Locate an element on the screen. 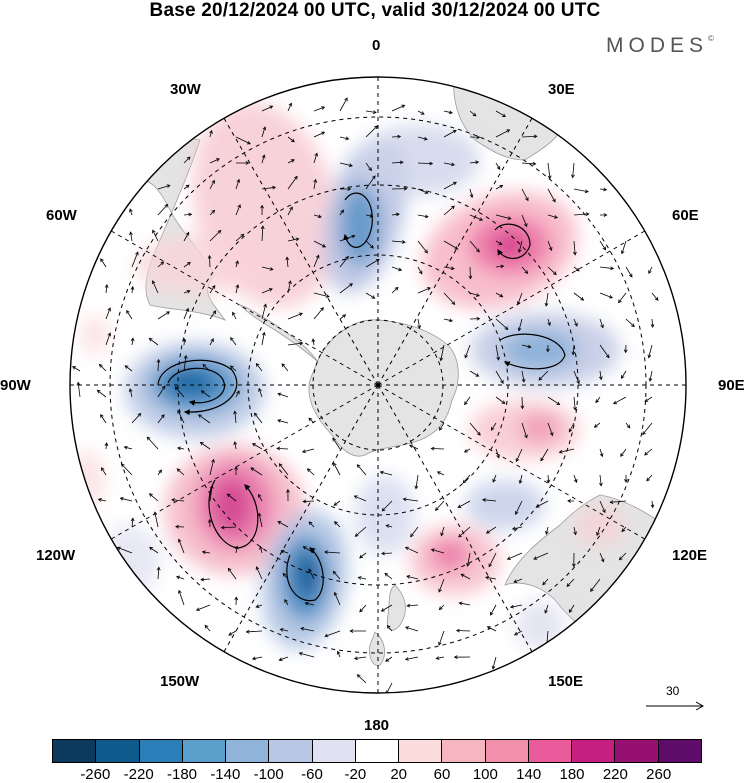 The width and height of the screenshot is (750, 783). colorbar-tick-label: 180 is located at coordinates (572, 774).